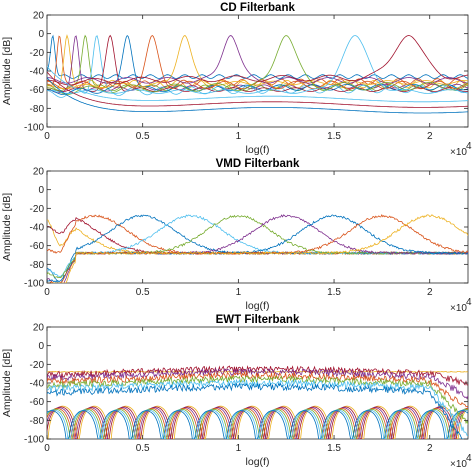  I want to click on chart-title: VMD Filterbank, so click(258, 164).